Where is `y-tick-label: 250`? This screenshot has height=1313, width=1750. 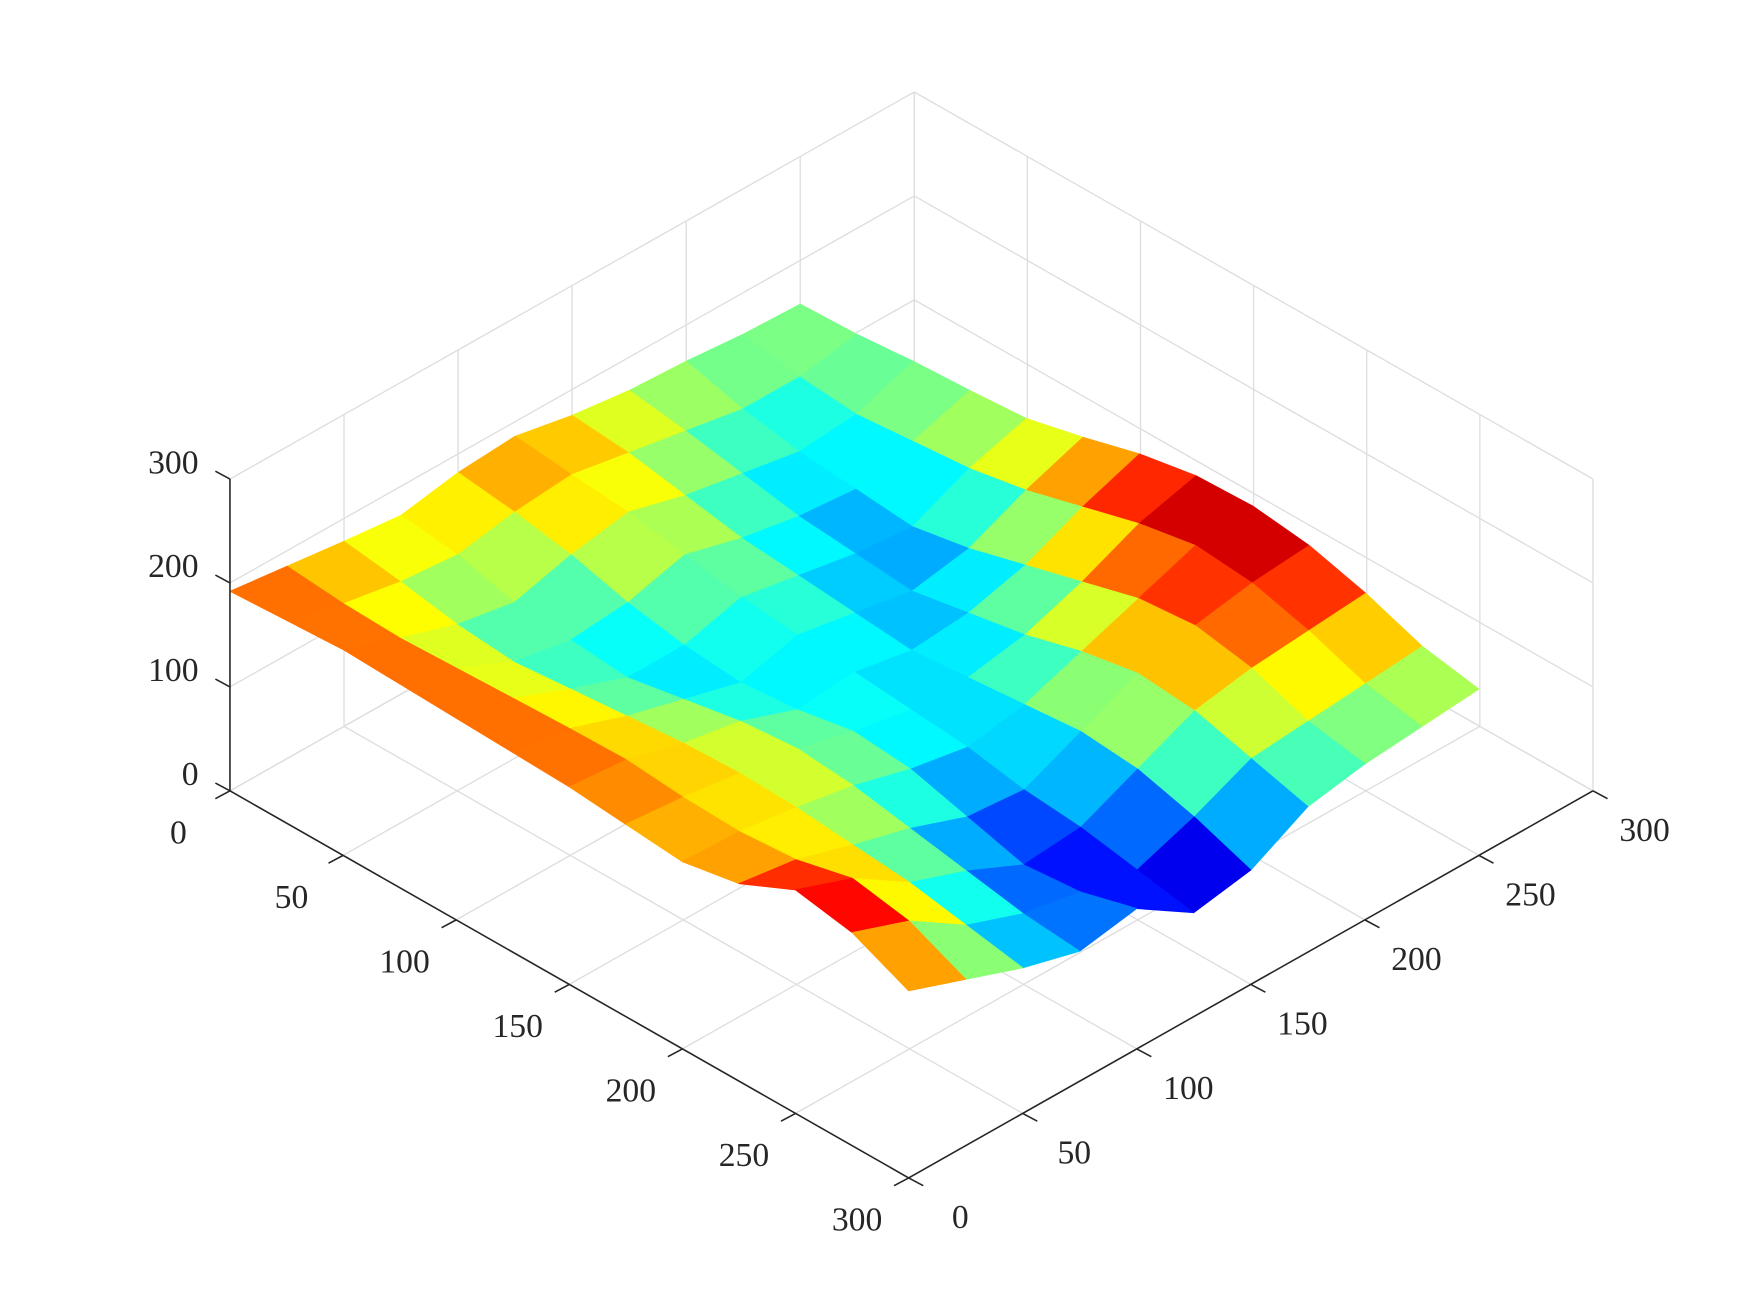
y-tick-label: 250 is located at coordinates (1530, 895).